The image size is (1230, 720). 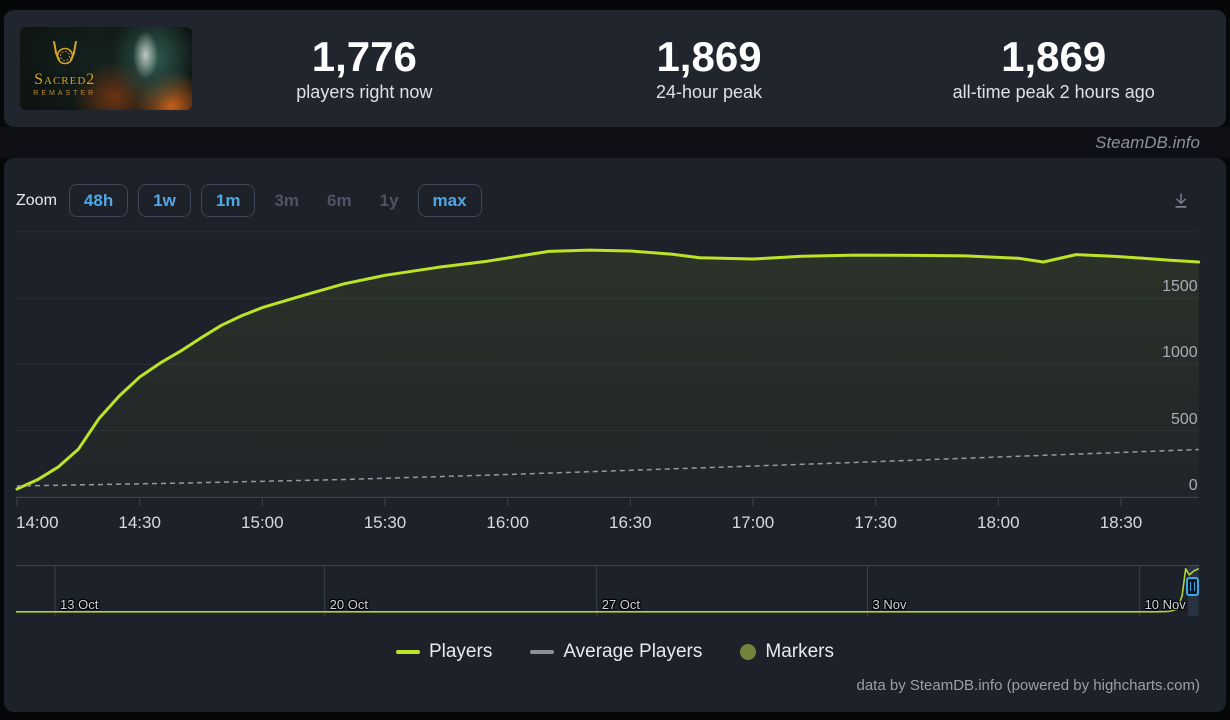 I want to click on download-icon, so click(x=1181, y=200).